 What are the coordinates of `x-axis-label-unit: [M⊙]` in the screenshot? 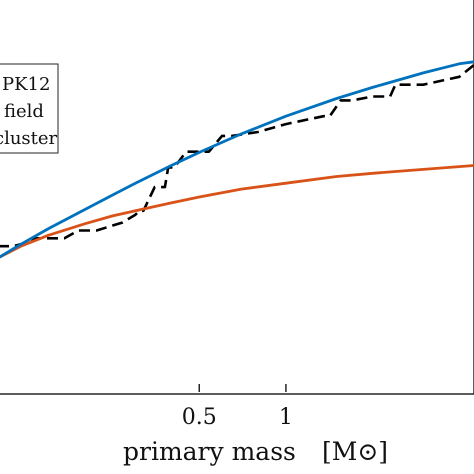 It's located at (355, 451).